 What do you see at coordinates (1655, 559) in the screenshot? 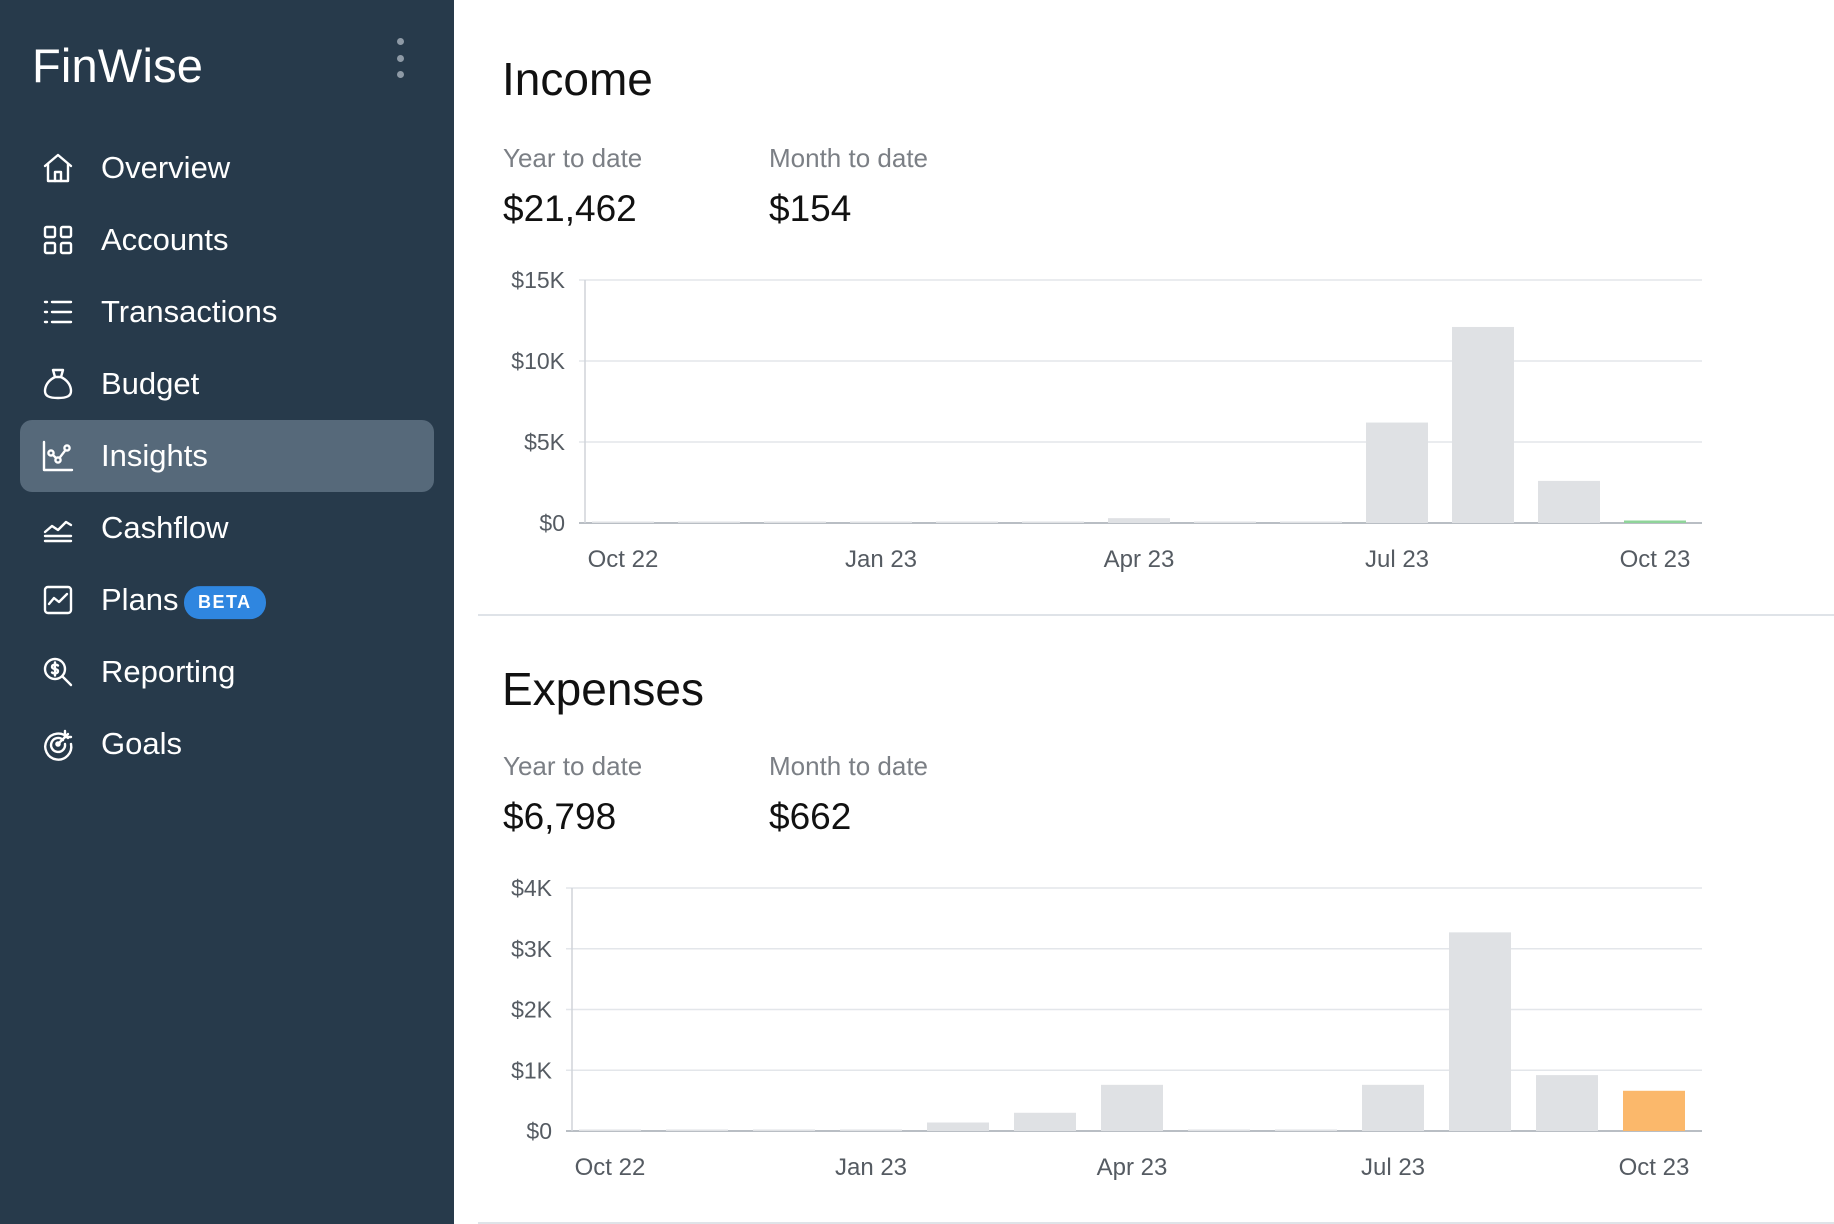
I see `income-xtick-label: Oct 23` at bounding box center [1655, 559].